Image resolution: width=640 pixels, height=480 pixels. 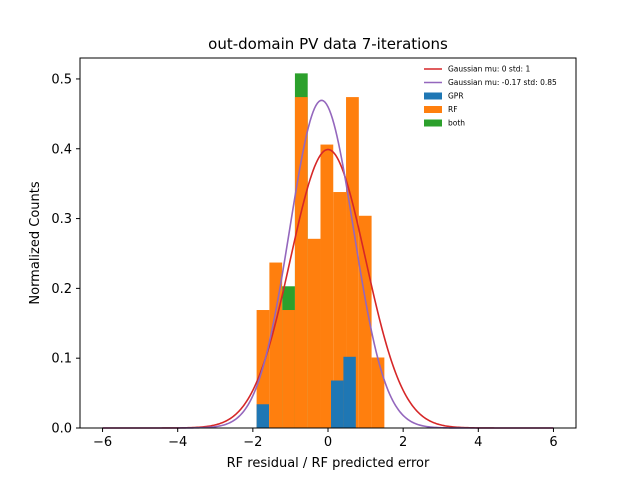 I want to click on y-axis: 0.0 0.1 0.2 0.3 0.4 0.5, so click(x=65, y=254).